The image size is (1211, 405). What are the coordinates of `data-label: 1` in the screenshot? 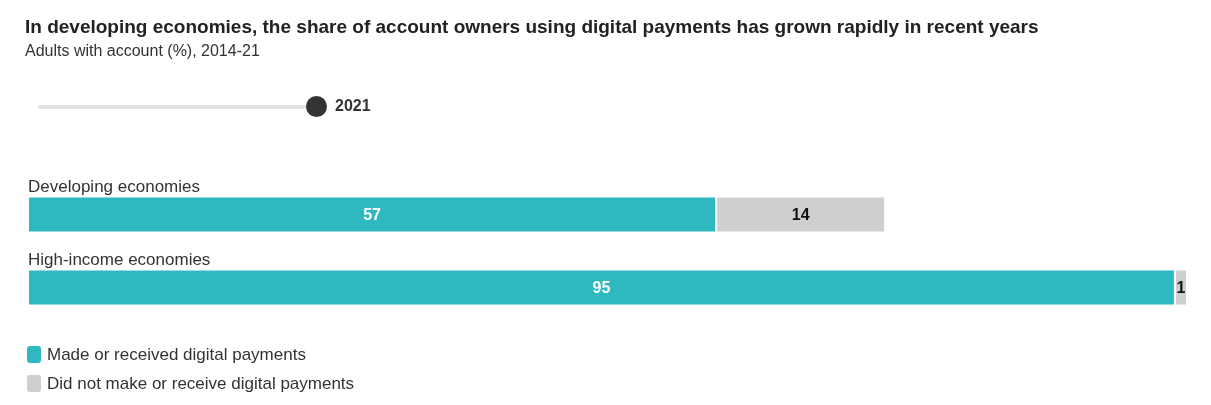 It's located at (1181, 287).